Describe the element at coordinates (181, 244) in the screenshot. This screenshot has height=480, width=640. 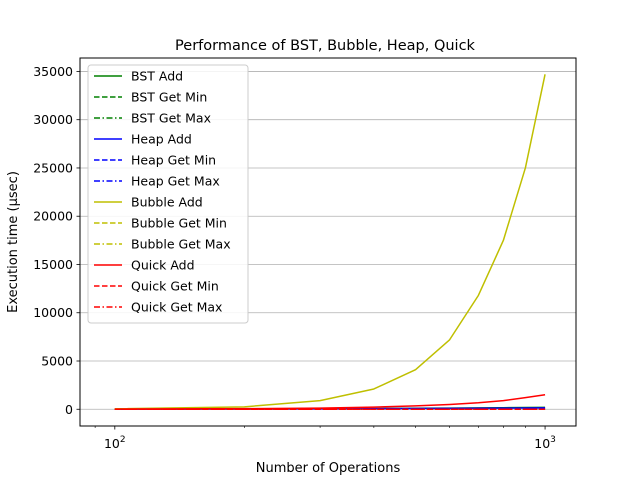
I see `legend-label: Bubble Get Max` at that location.